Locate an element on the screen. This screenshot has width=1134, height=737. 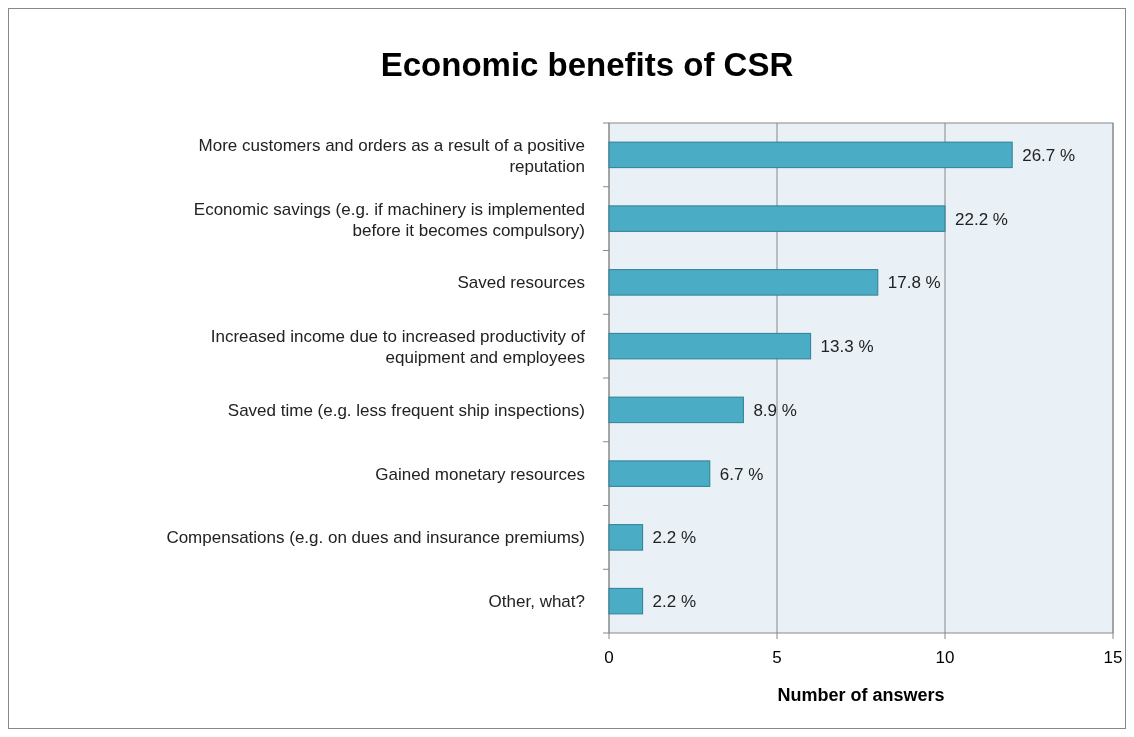
x-tick-label: 15 is located at coordinates (1113, 657).